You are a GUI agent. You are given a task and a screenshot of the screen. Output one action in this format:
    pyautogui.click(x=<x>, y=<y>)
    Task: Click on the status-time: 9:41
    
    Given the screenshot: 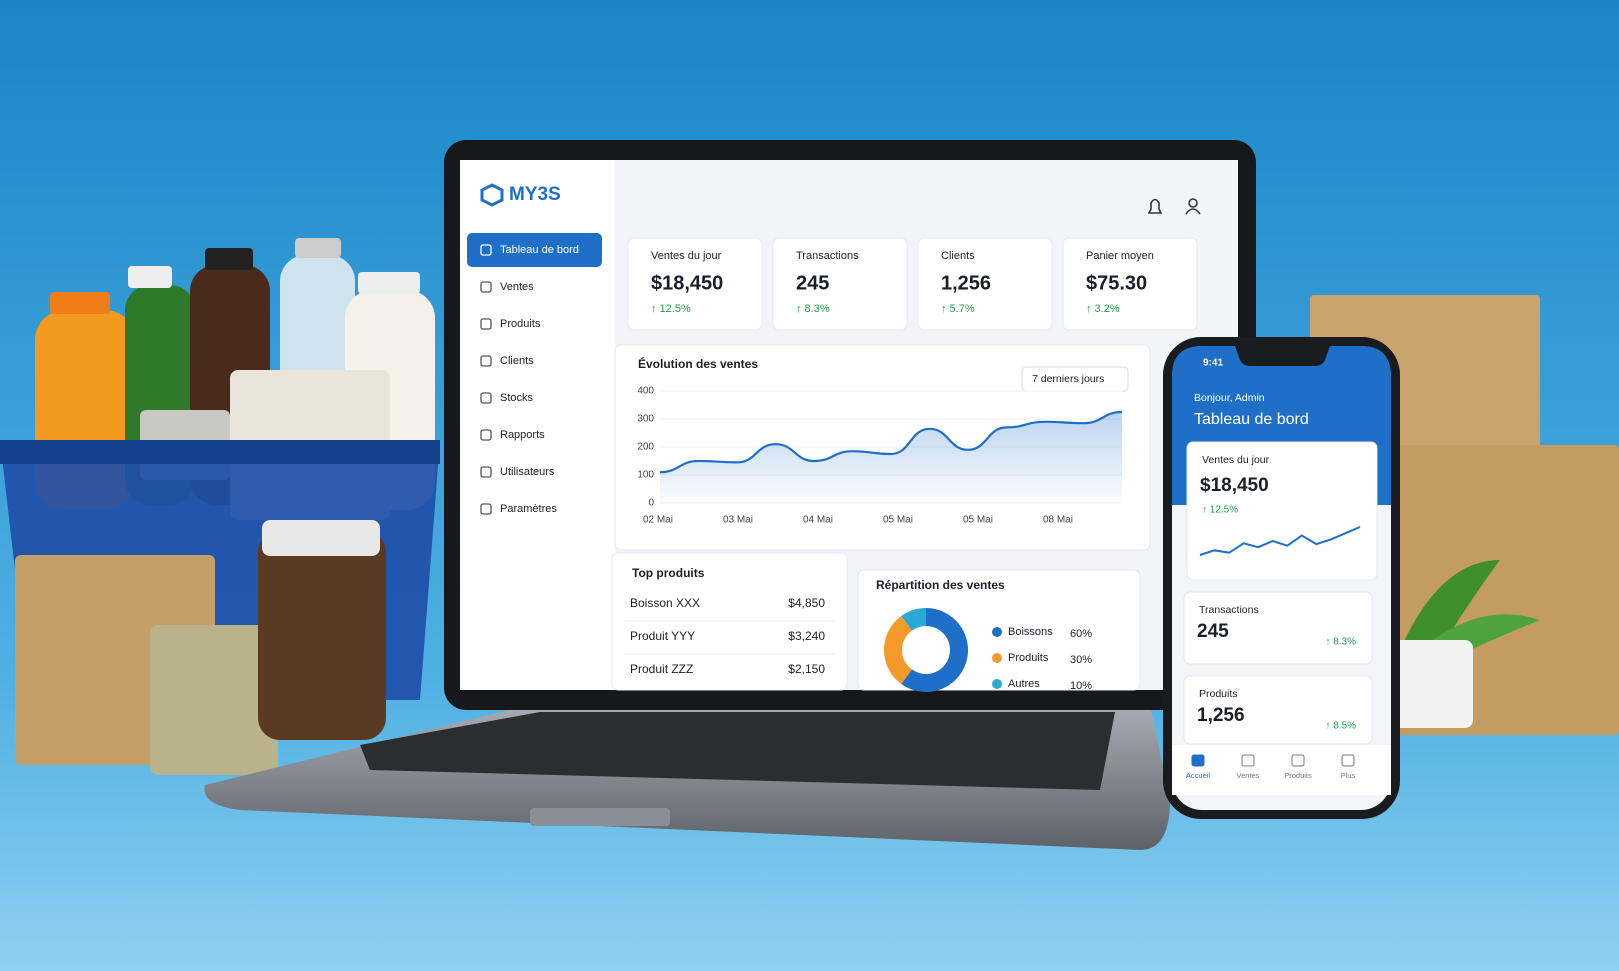 What is the action you would take?
    pyautogui.click(x=1213, y=363)
    